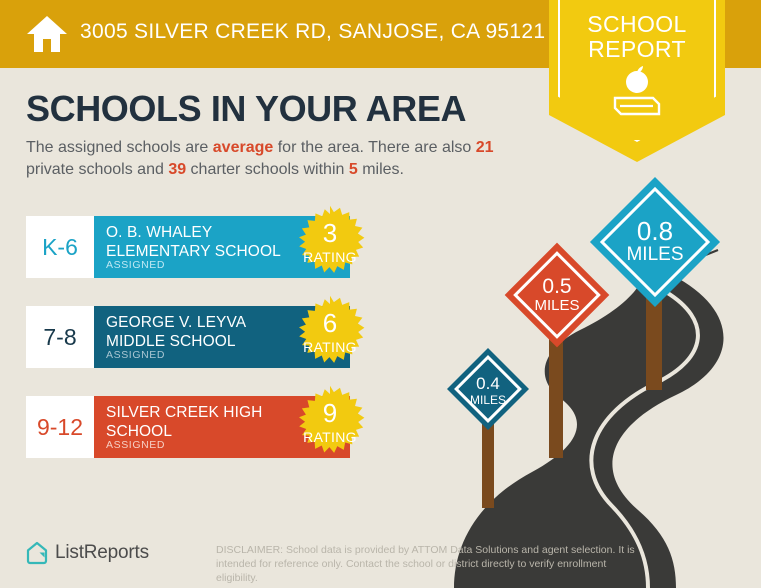 Image resolution: width=761 pixels, height=588 pixels. Describe the element at coordinates (488, 383) in the screenshot. I see `sign-value: 0.4` at that location.